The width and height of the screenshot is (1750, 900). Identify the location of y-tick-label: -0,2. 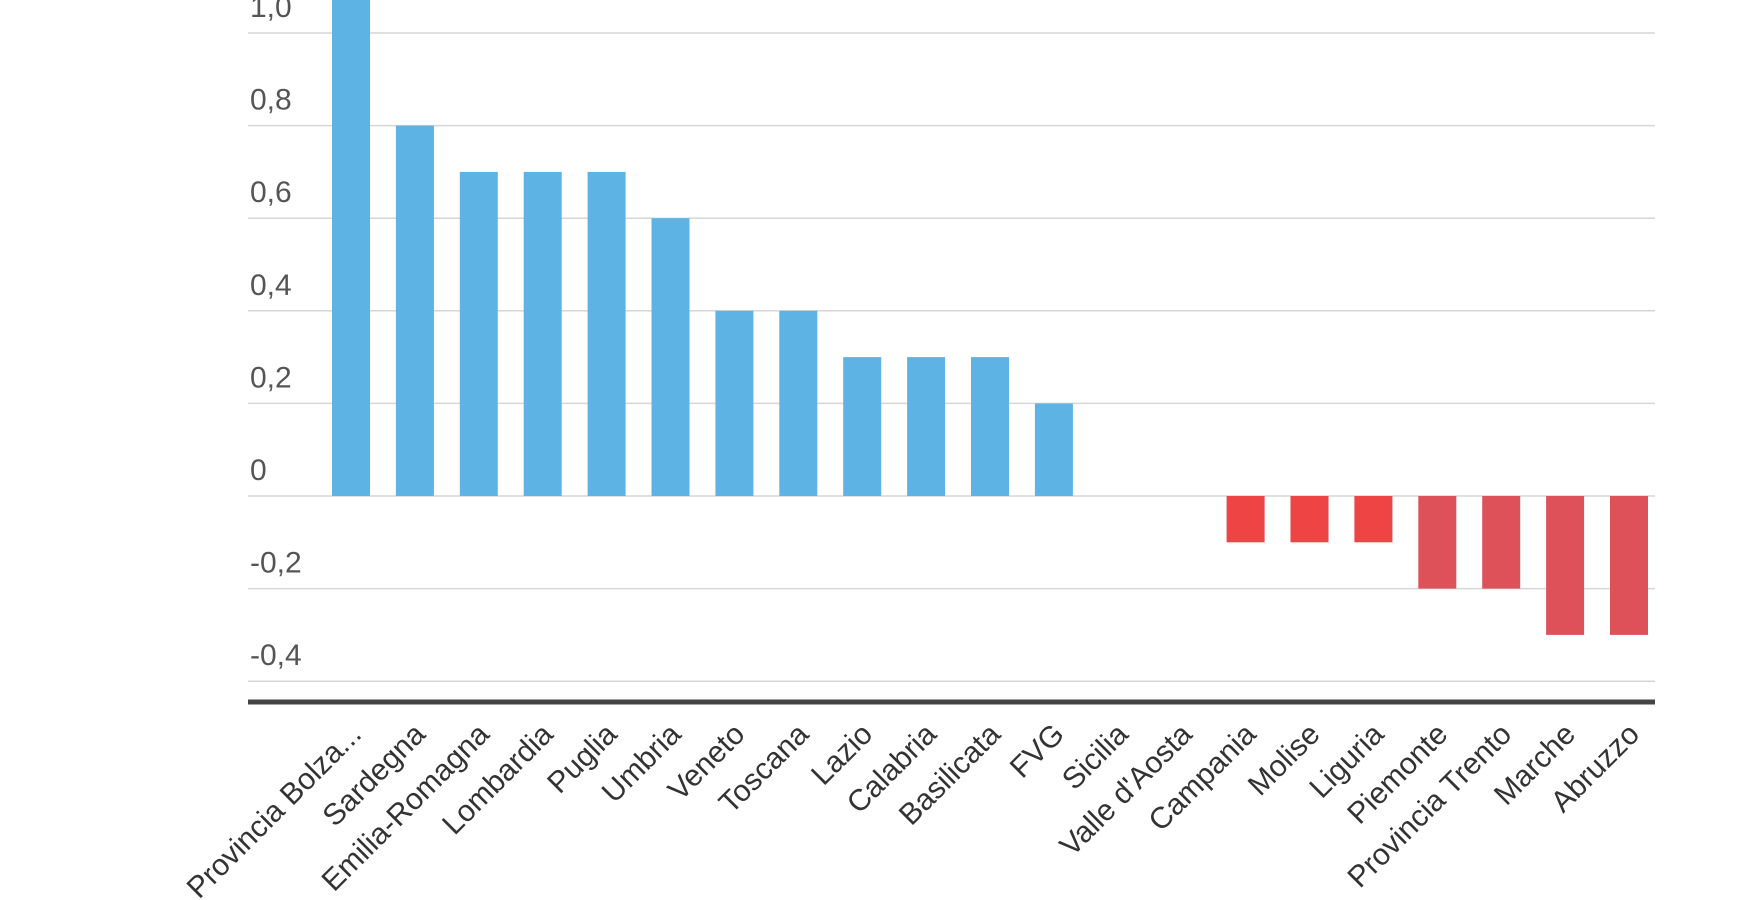
(276, 563).